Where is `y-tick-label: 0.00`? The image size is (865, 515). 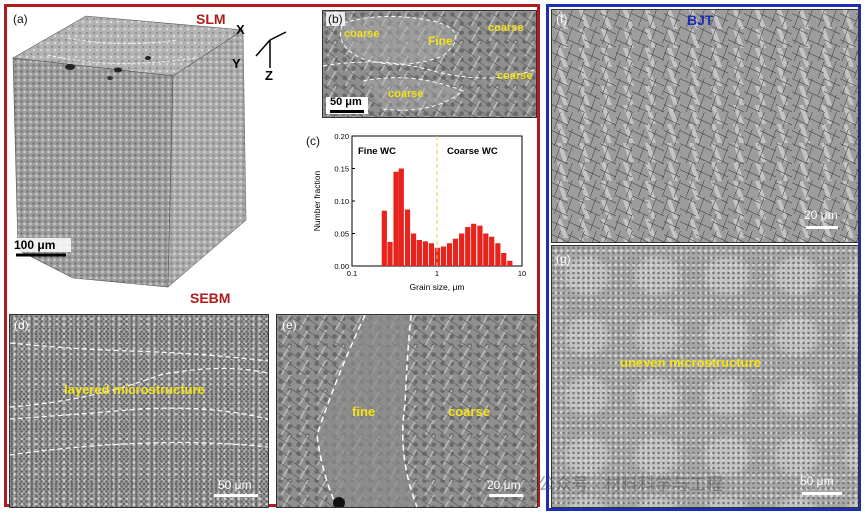
y-tick-label: 0.00 is located at coordinates (341, 266).